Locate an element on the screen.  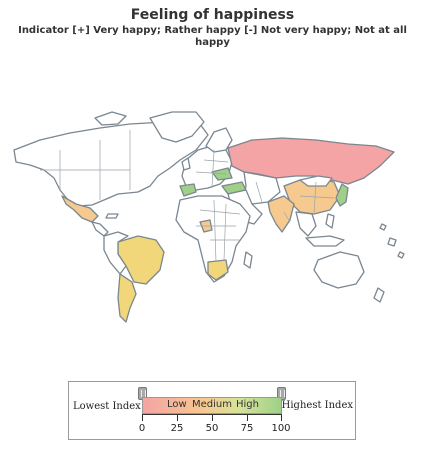
legend-medium-label: Medium is located at coordinates (212, 404).